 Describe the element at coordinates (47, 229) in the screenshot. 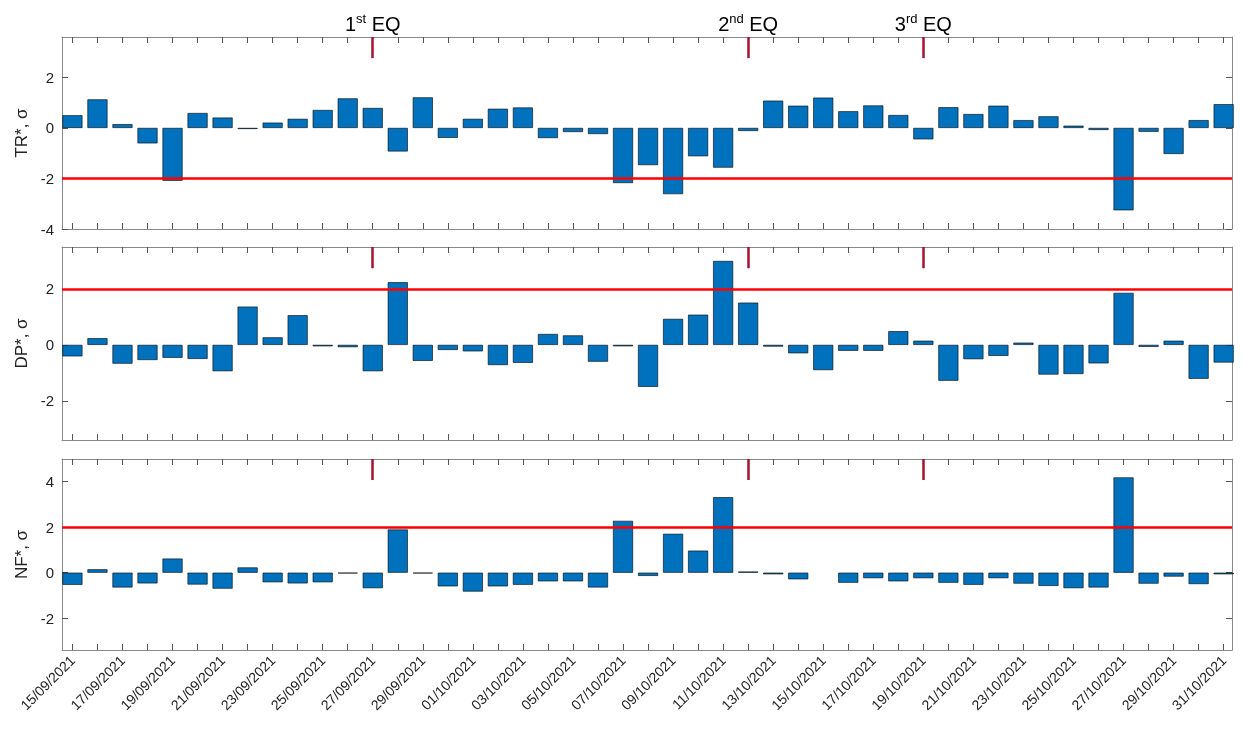

I see `y-tick-label: -4` at that location.